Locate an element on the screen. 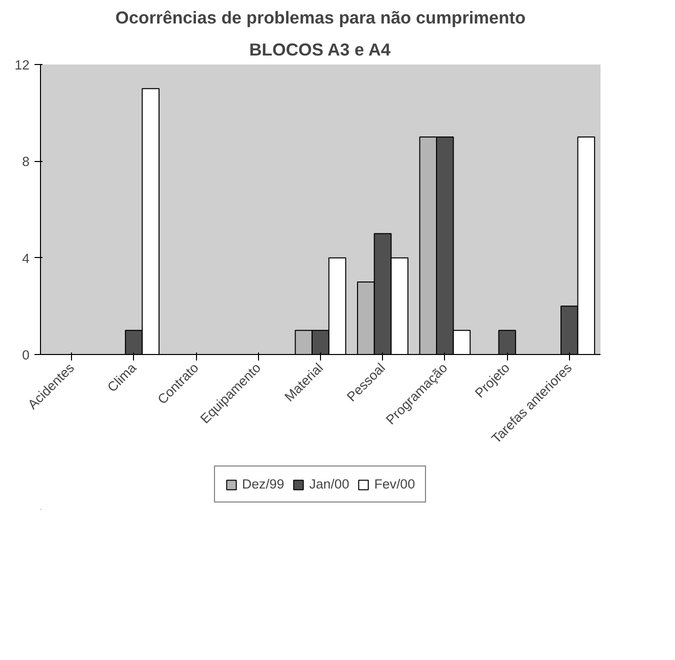 This screenshot has width=675, height=660. chart-subtitle: BLOCOS A3 e A4 is located at coordinates (320, 50).